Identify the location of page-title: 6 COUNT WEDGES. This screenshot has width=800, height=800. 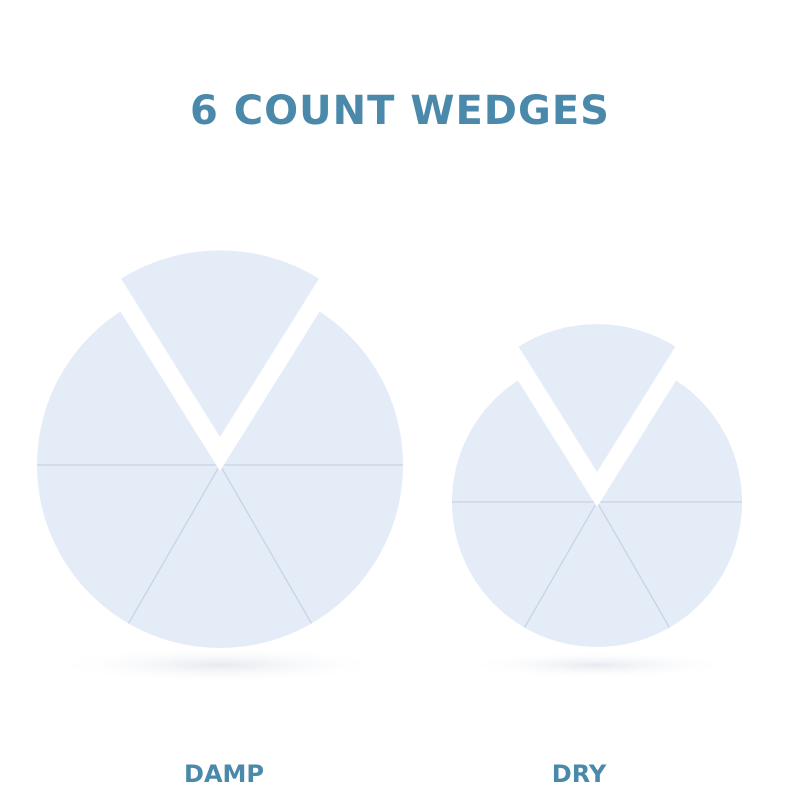
(400, 111).